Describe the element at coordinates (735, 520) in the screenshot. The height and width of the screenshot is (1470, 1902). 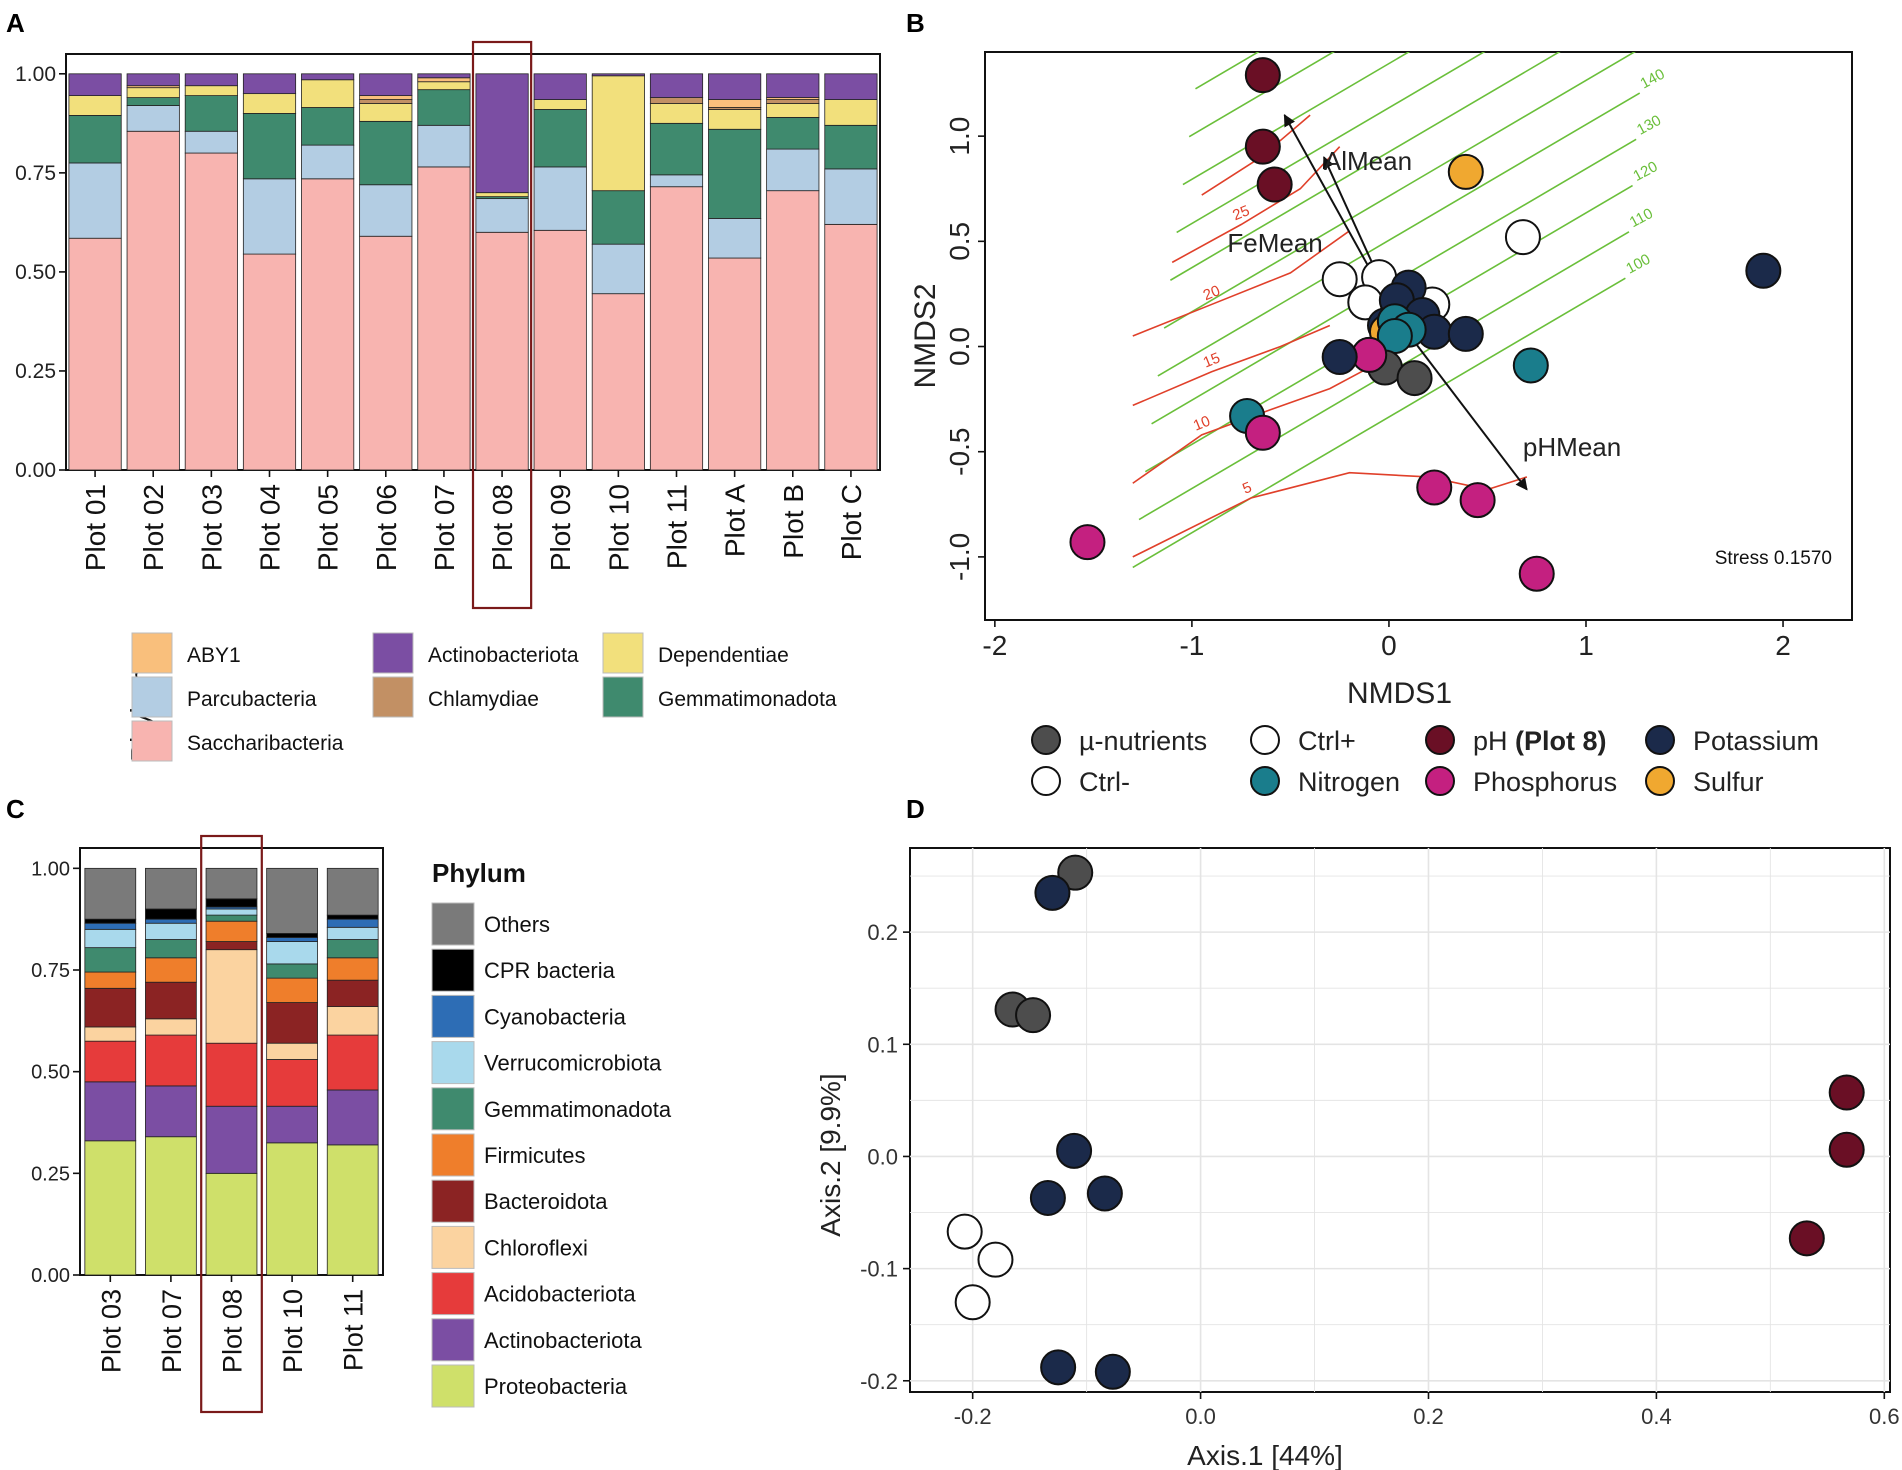
I see `x-tick-label-plot-a: Plot A` at that location.